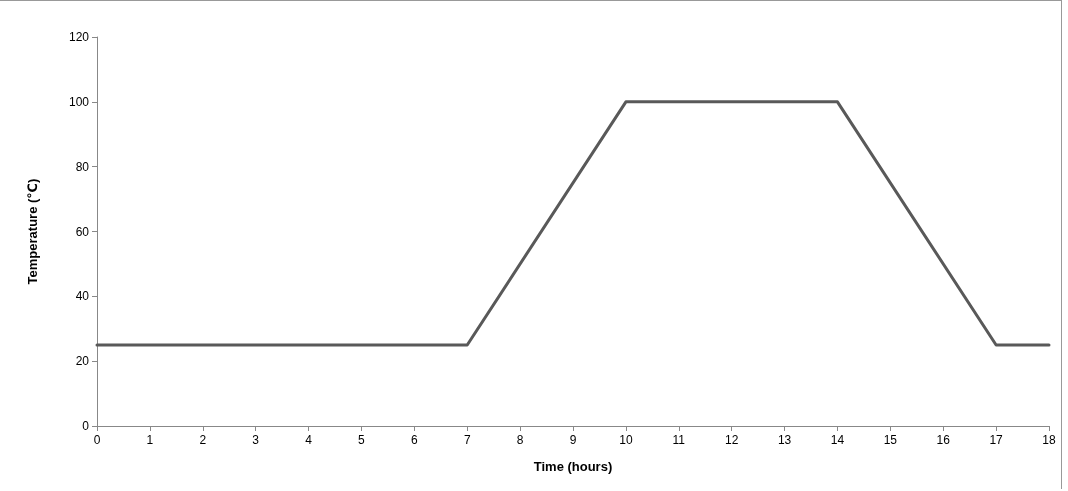 This screenshot has width=1068, height=491. What do you see at coordinates (520, 440) in the screenshot?
I see `x-tick-label: 8` at bounding box center [520, 440].